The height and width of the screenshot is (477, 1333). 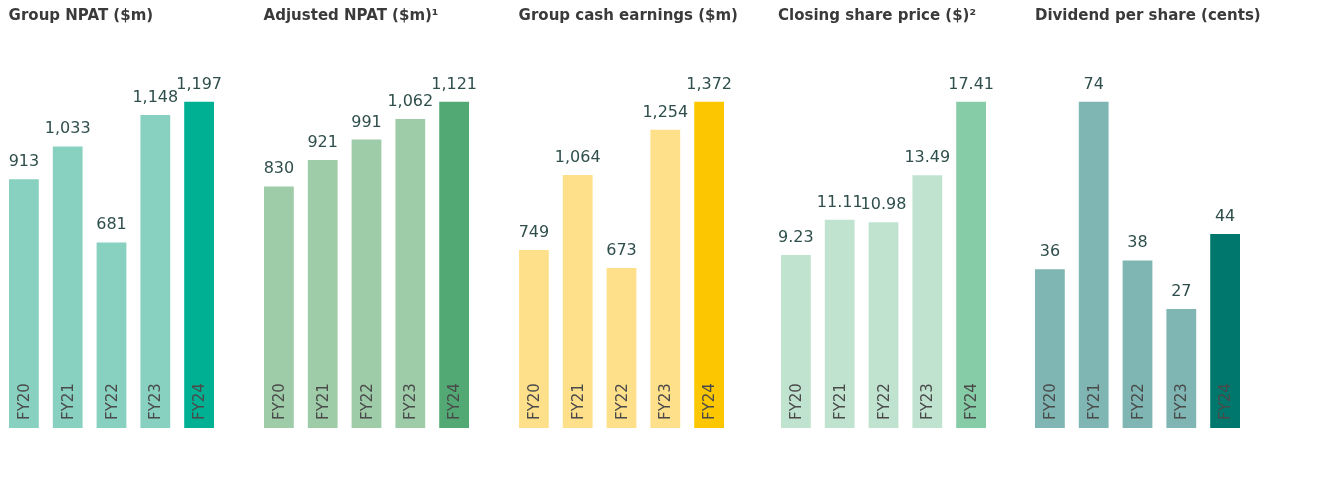 What do you see at coordinates (454, 83) in the screenshot?
I see `data-label: 1,121` at bounding box center [454, 83].